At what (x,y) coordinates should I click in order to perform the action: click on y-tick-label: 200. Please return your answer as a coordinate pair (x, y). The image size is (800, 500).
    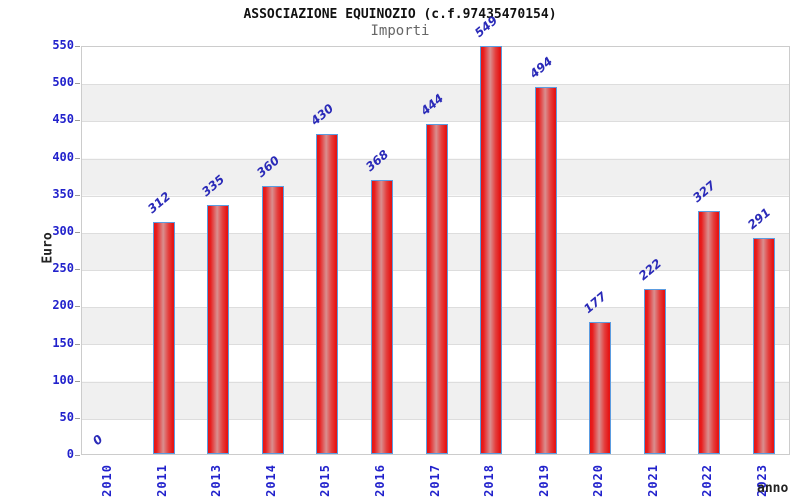
    Looking at the image, I should click on (63, 305).